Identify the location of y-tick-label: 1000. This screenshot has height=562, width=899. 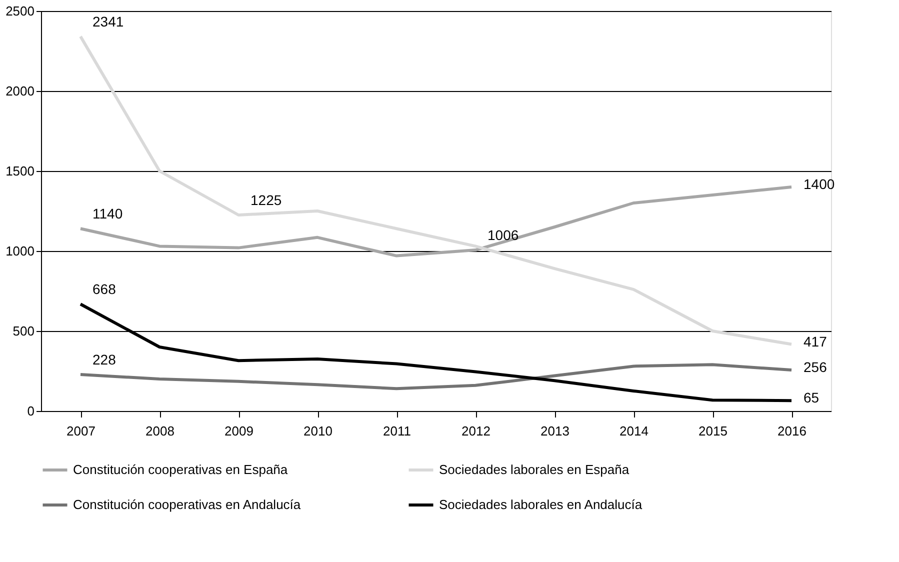
(20, 251).